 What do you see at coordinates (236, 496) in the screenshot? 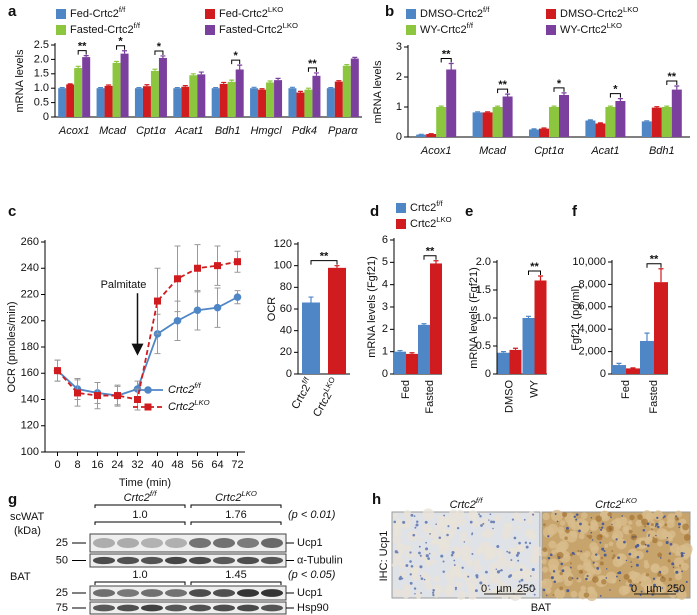
I see `blot-header: Crtc2LKO` at bounding box center [236, 496].